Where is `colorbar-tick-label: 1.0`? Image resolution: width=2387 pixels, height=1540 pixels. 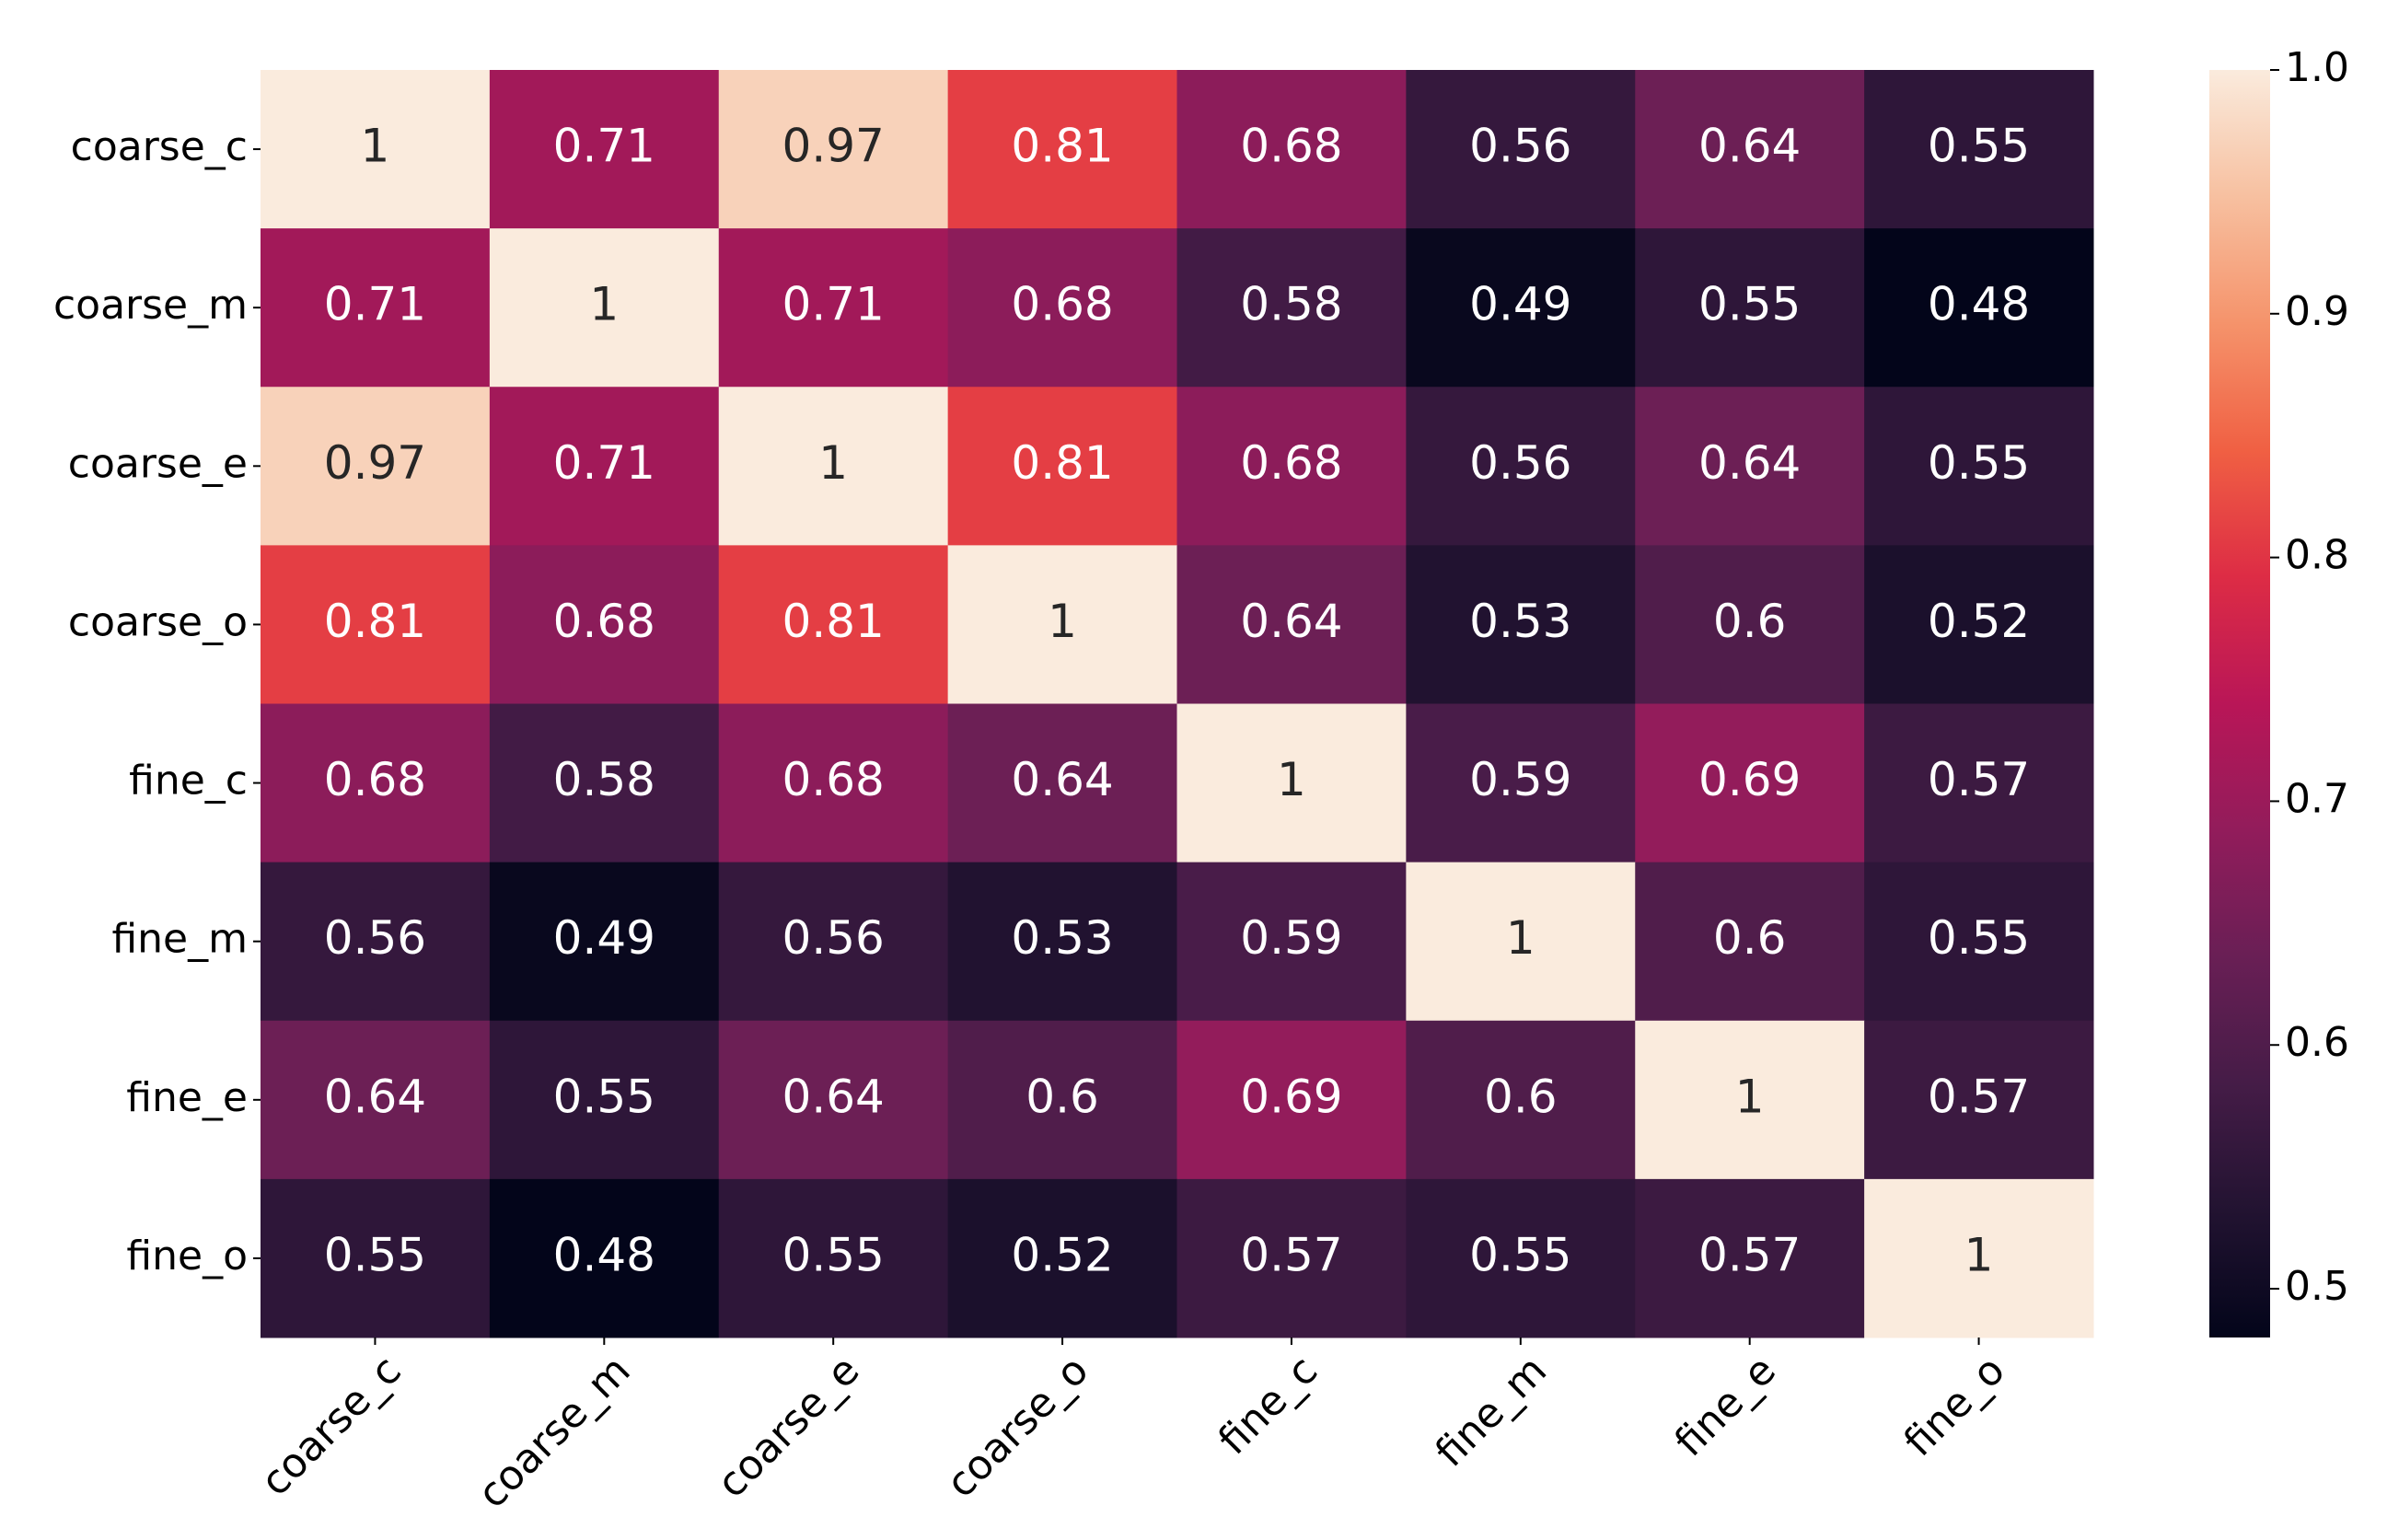 colorbar-tick-label: 1.0 is located at coordinates (2317, 67).